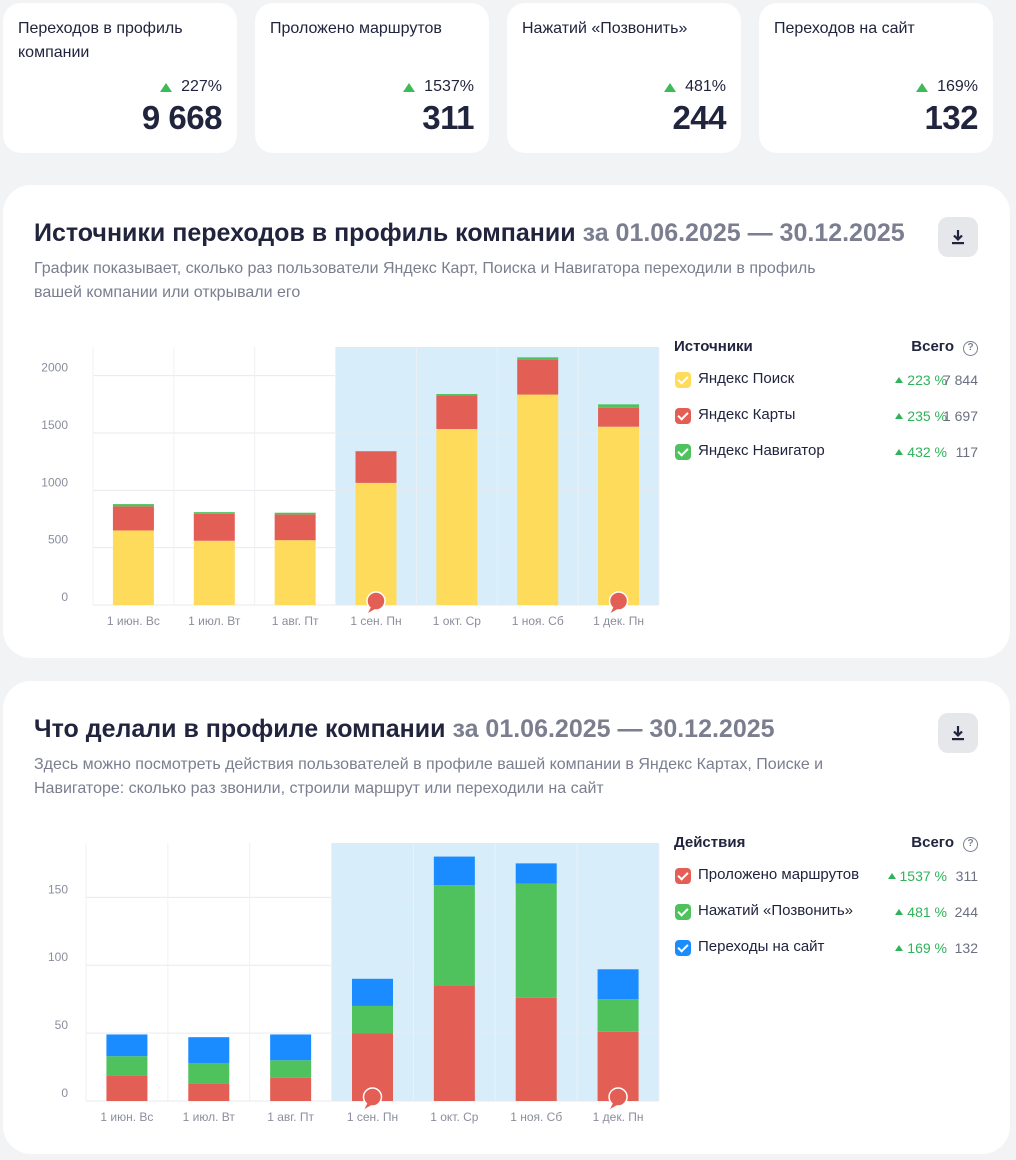 The width and height of the screenshot is (1016, 1160). What do you see at coordinates (538, 621) in the screenshot?
I see `x-tick-label: 1 ноя. Сб` at bounding box center [538, 621].